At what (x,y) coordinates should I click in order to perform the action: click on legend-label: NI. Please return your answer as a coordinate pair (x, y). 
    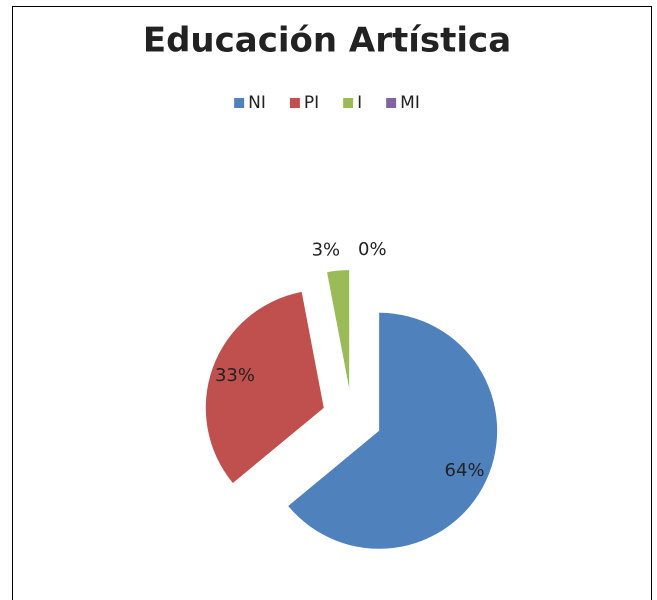
    Looking at the image, I should click on (257, 103).